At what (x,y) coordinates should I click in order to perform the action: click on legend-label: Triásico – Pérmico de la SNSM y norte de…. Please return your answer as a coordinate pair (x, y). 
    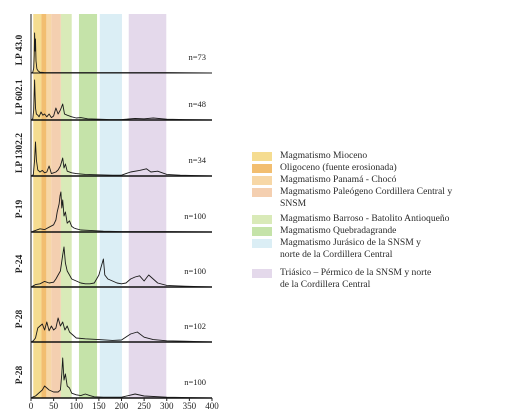
    Looking at the image, I should click on (356, 278).